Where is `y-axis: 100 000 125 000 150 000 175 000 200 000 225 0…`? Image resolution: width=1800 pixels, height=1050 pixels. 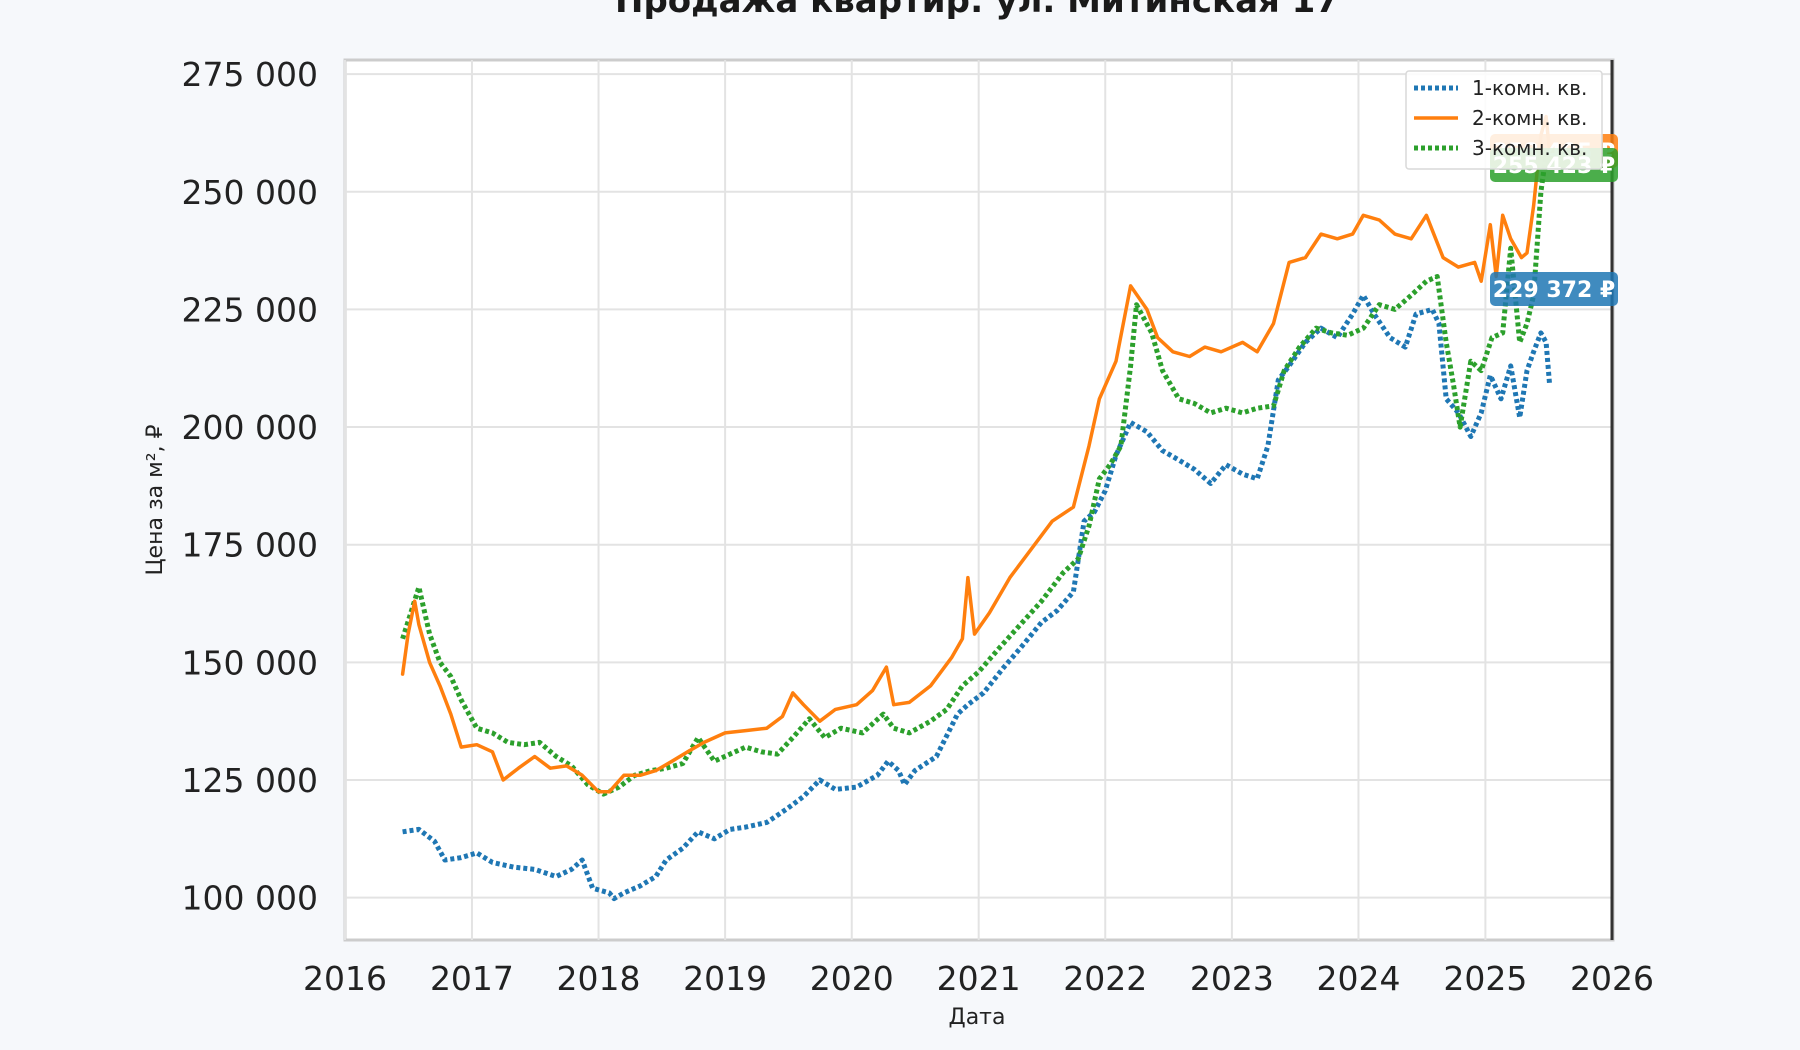
y-axis: 100 000 125 000 150 000 175 000 200 000 225 0… is located at coordinates (250, 486).